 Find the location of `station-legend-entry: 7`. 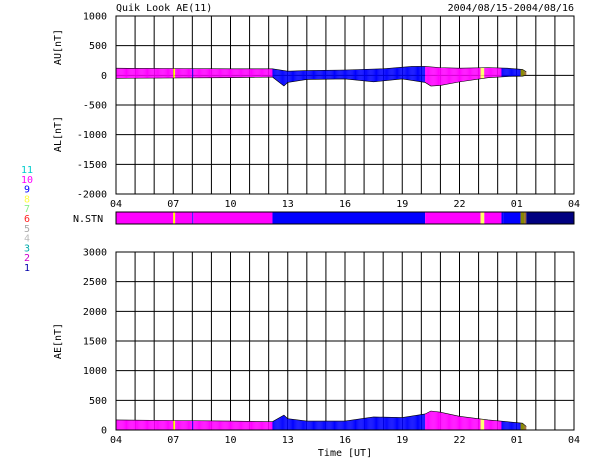

station-legend-entry: 7 is located at coordinates (27, 209).